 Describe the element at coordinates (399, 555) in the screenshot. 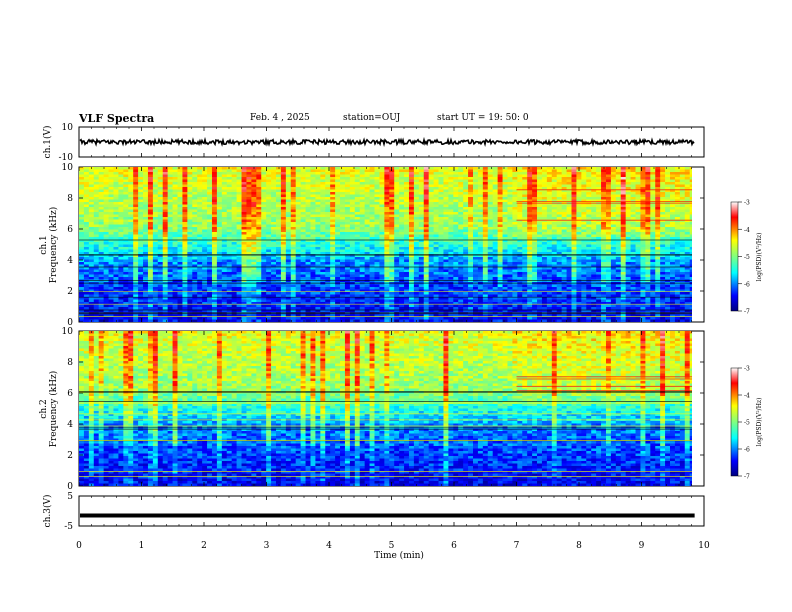

I see `x-axis-label: Time (min)` at that location.